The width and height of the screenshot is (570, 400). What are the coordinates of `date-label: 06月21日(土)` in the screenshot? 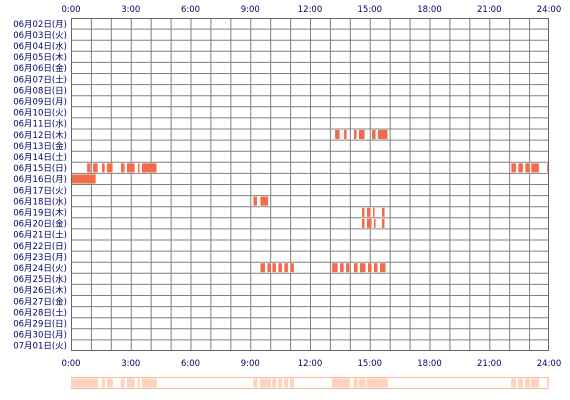 It's located at (40, 235).